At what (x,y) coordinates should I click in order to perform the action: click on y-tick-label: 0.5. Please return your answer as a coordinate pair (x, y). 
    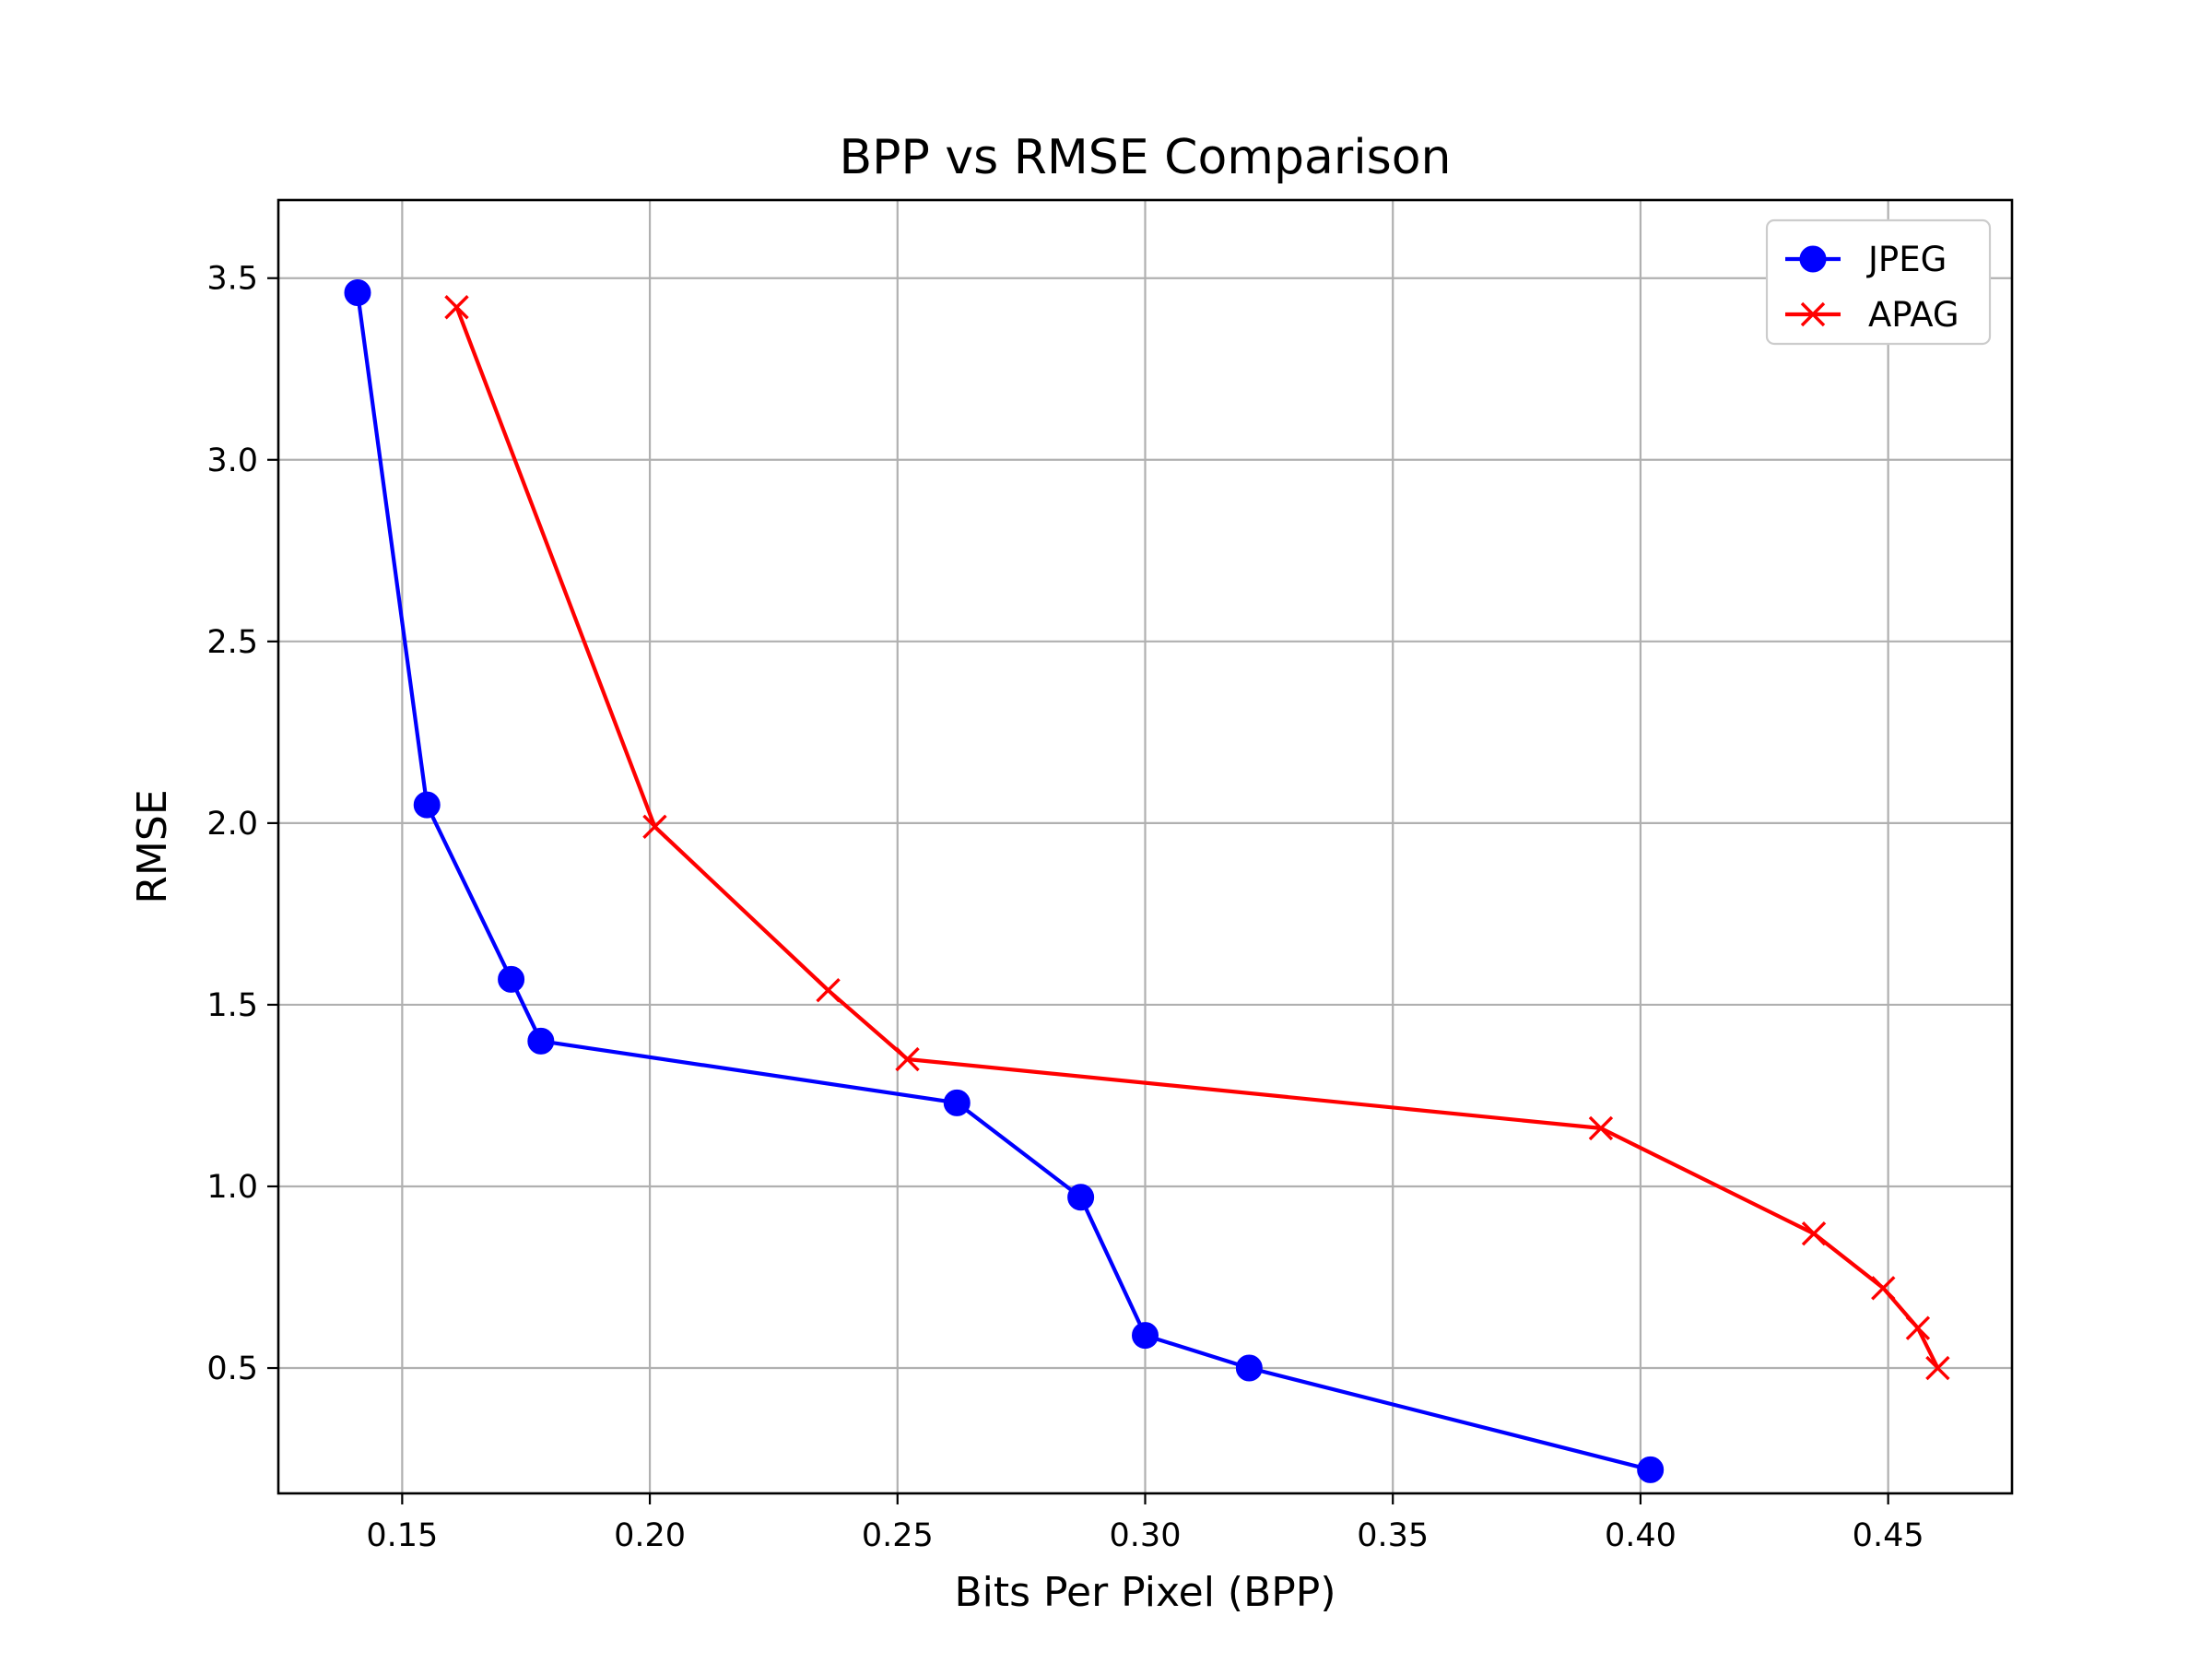
    Looking at the image, I should click on (232, 1368).